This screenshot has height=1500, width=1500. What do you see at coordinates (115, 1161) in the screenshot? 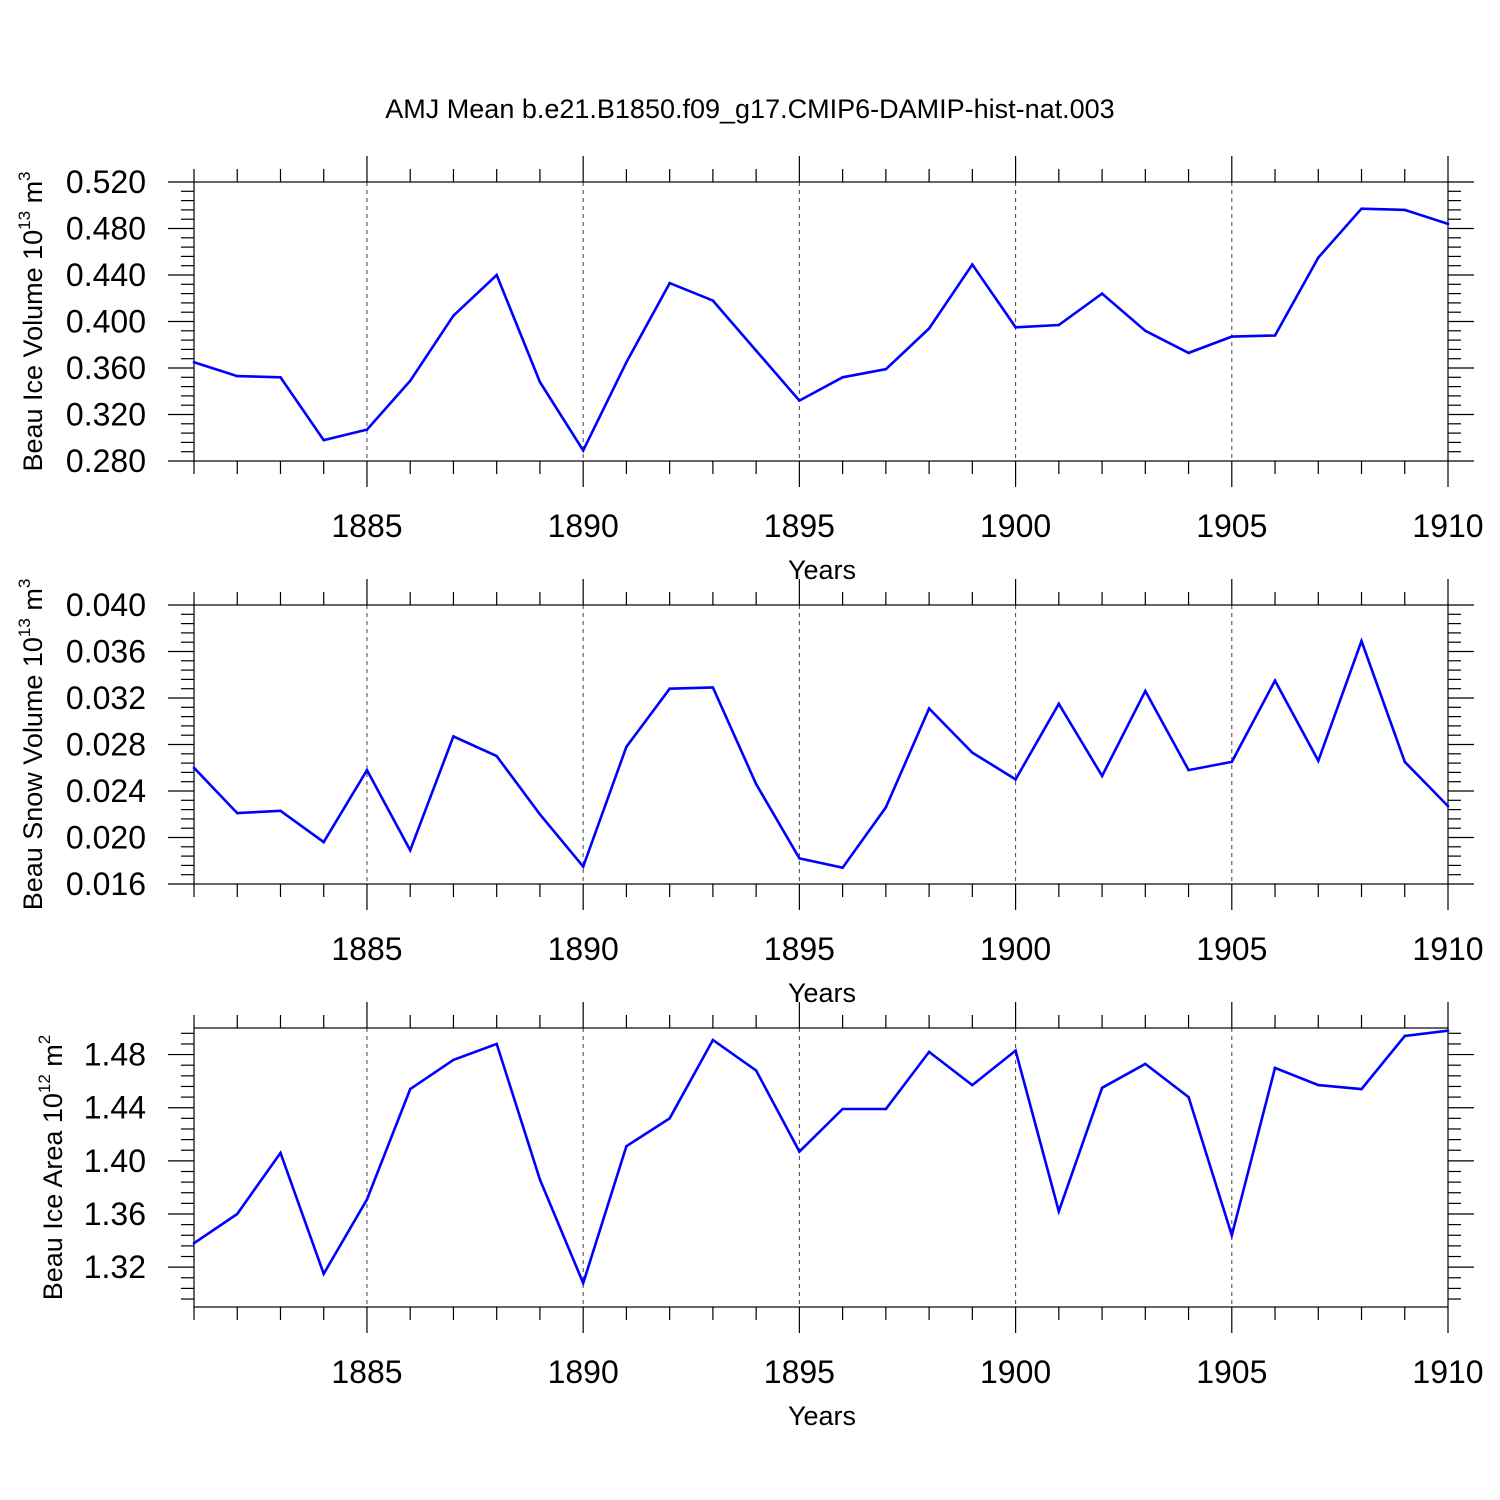
I see `y-tick-label: 1.40` at bounding box center [115, 1161].